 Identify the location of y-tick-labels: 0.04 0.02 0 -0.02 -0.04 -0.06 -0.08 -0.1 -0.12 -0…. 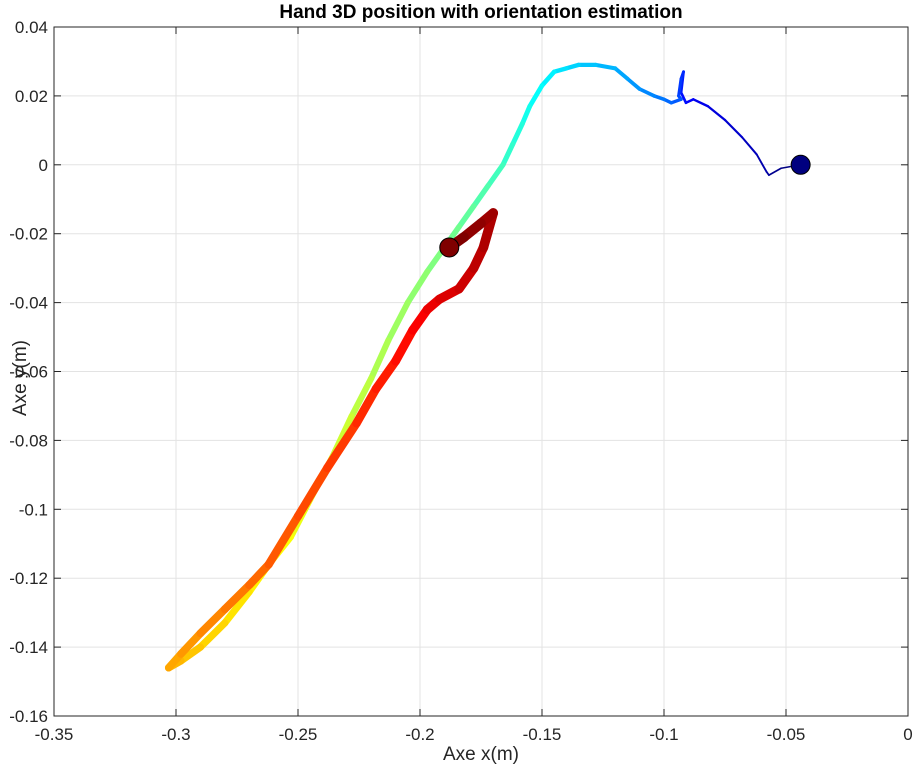
(28, 372).